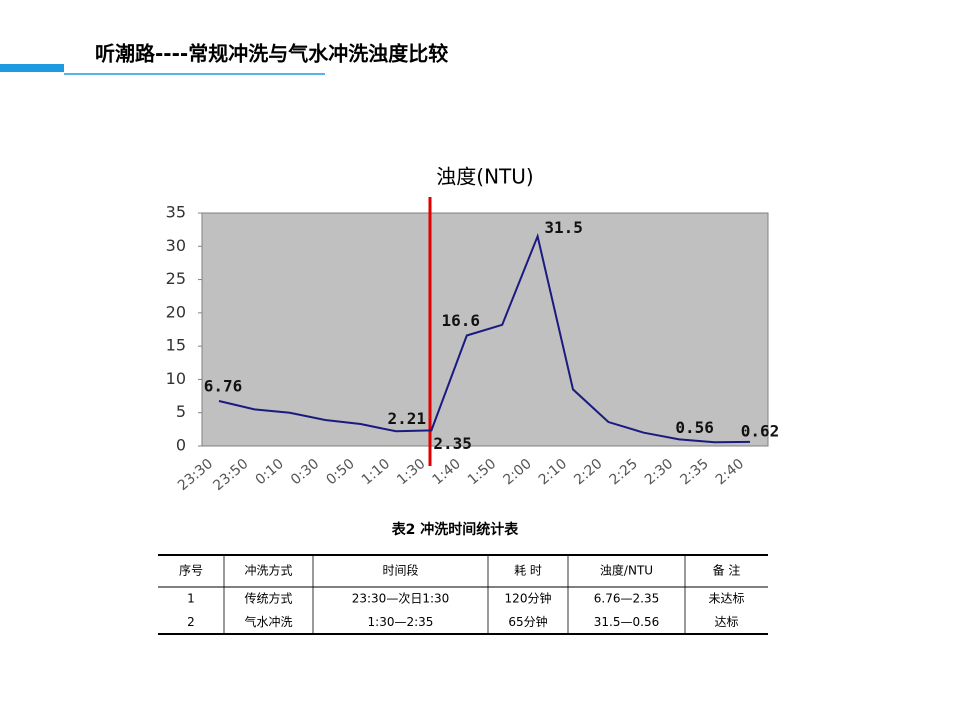  Describe the element at coordinates (694, 472) in the screenshot. I see `x-tick-label: 2:35` at that location.